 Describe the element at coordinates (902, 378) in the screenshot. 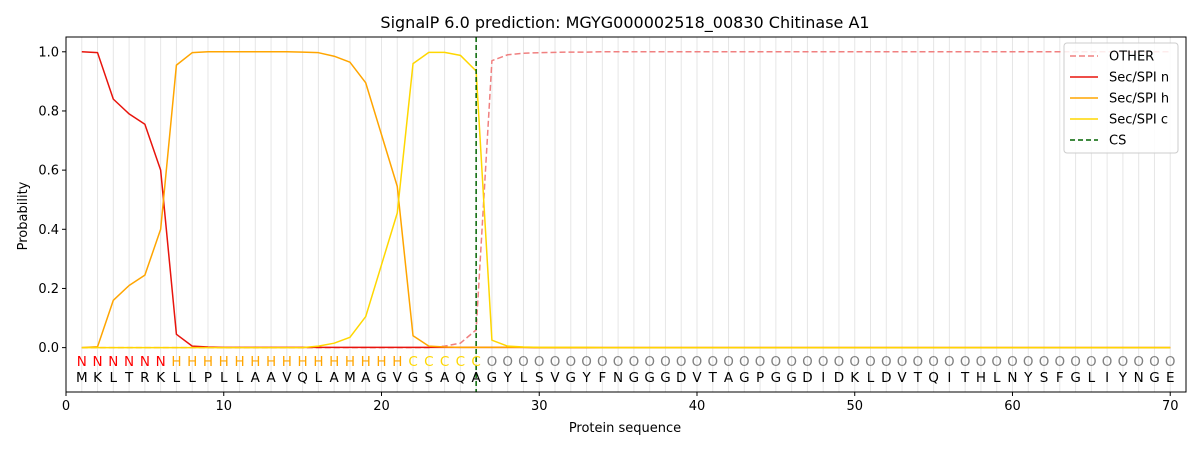

I see `sequence-residue: V` at that location.